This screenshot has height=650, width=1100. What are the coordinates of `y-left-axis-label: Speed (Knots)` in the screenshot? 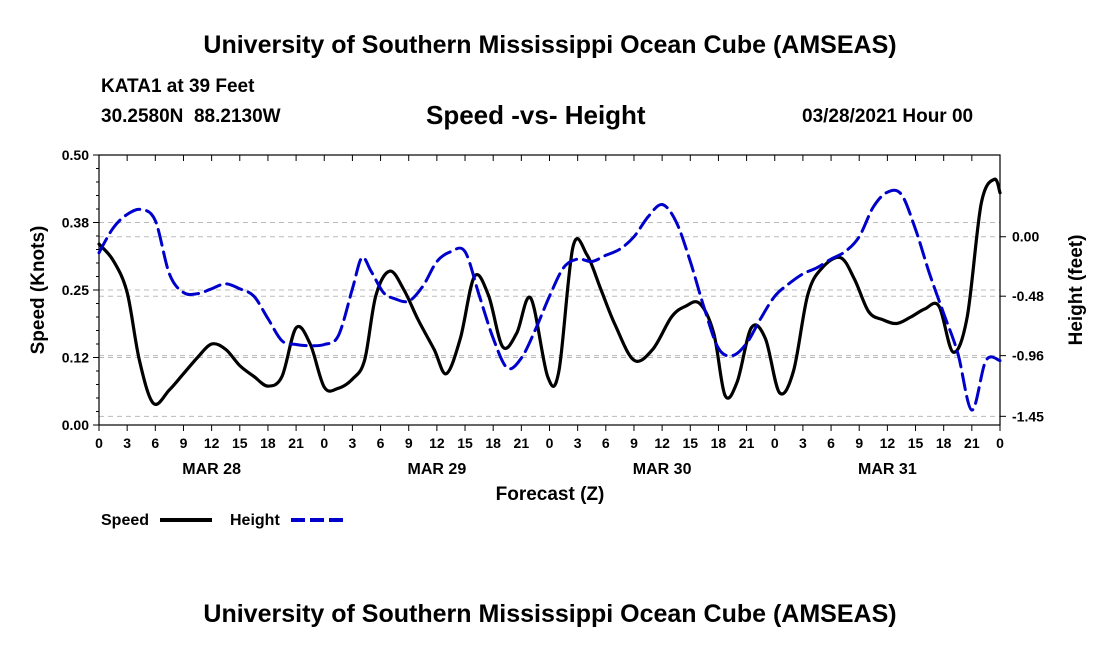 It's located at (38, 290).